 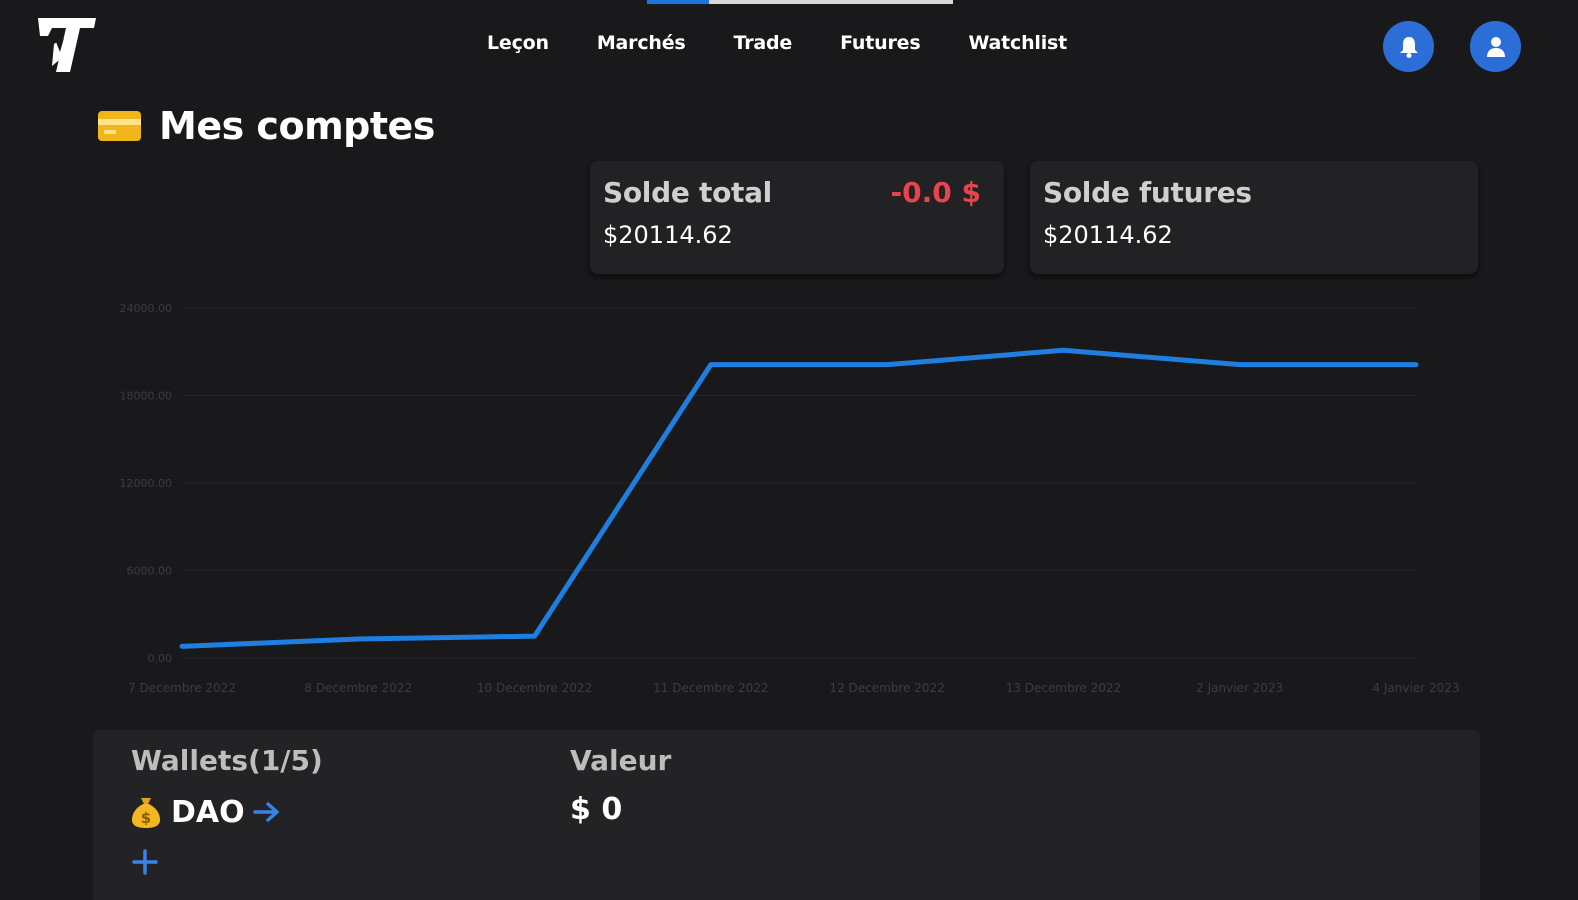 I want to click on futures-balance-value: $20114.62, so click(x=1108, y=235).